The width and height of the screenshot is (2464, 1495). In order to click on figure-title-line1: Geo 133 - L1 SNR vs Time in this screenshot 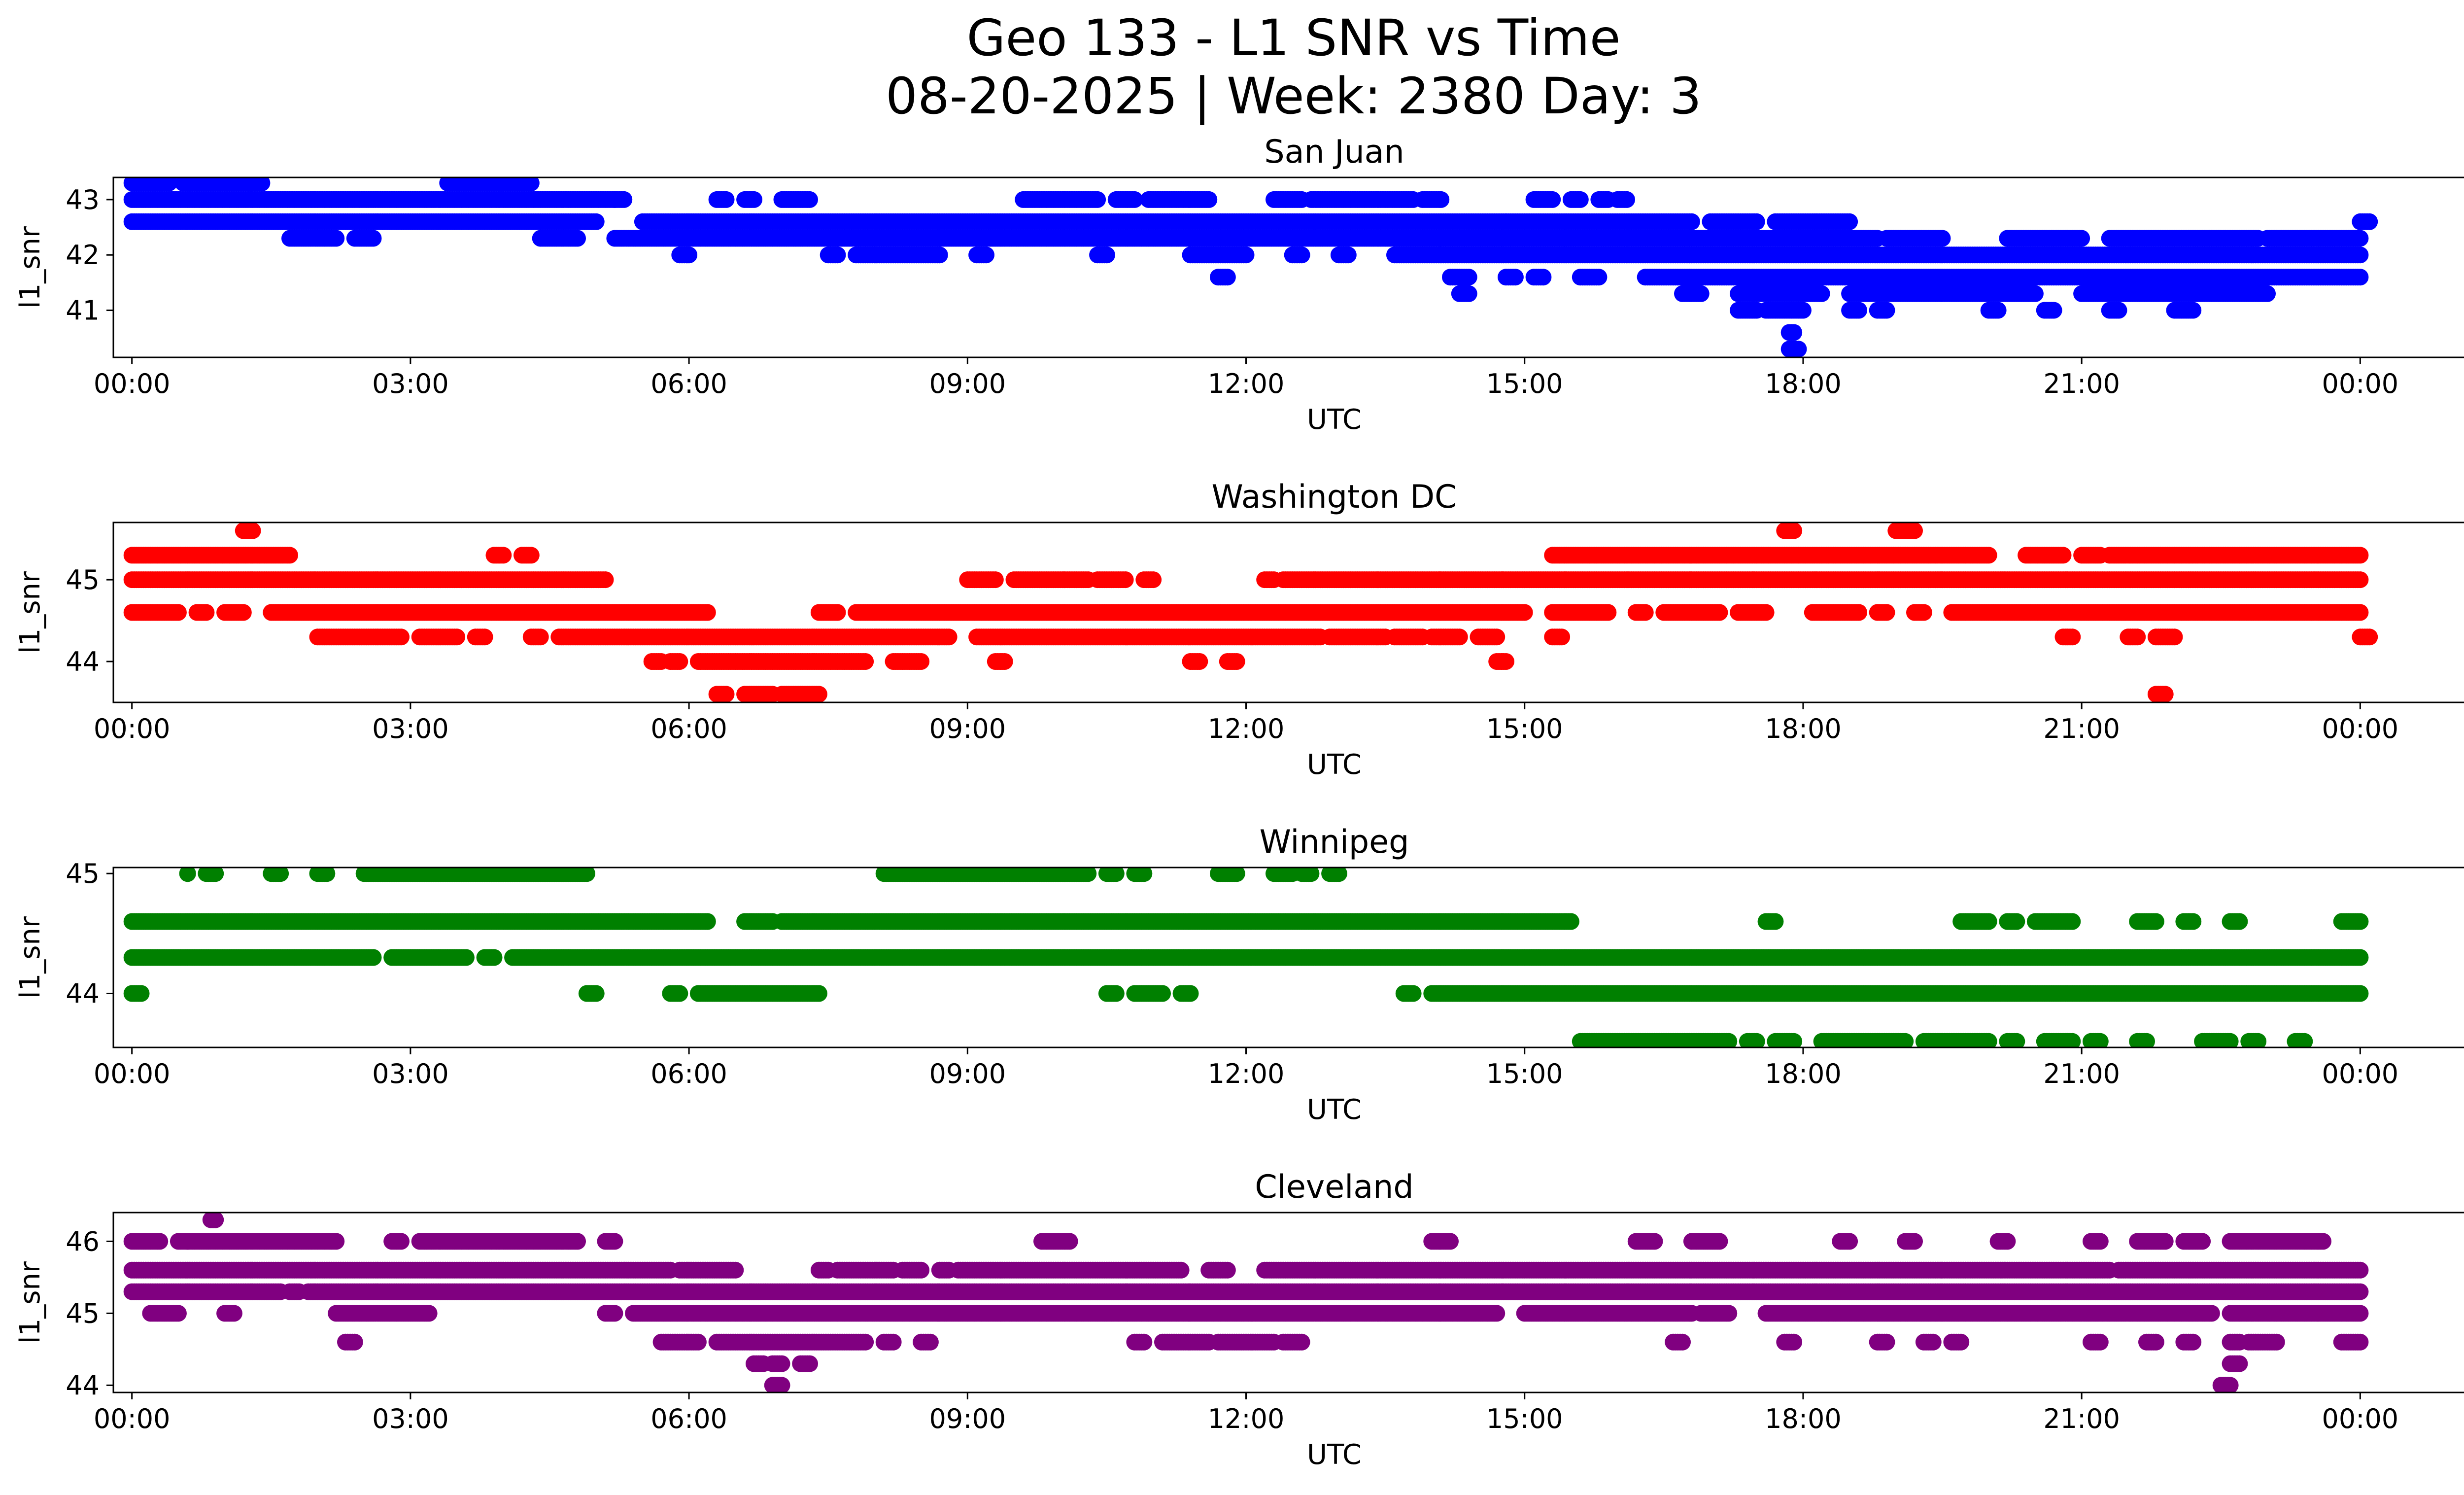, I will do `click(1294, 38)`.